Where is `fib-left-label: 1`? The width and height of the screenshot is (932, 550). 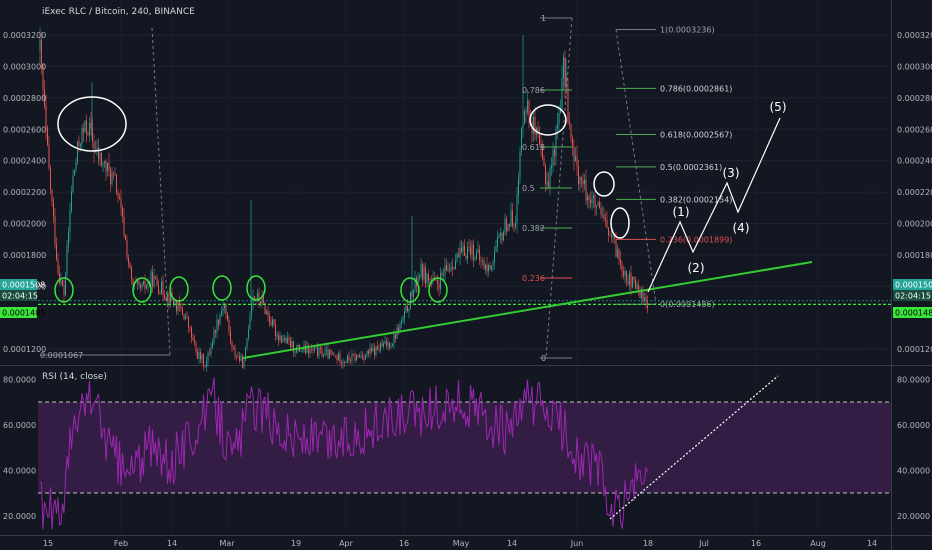
fib-left-label: 1 is located at coordinates (543, 18).